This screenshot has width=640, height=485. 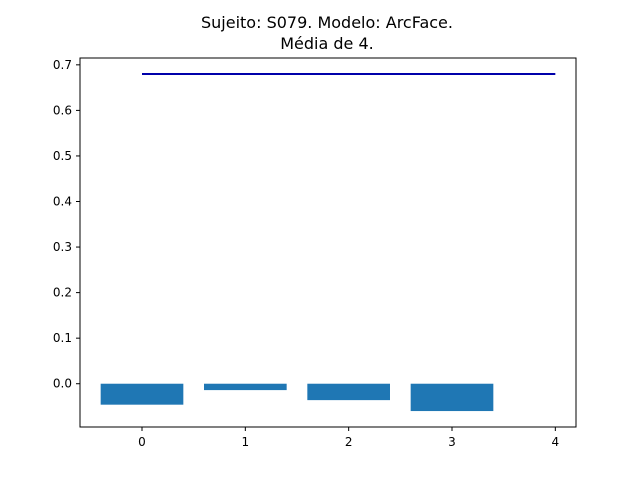 I want to click on y-tick-label-6: 0.6, so click(x=62, y=110).